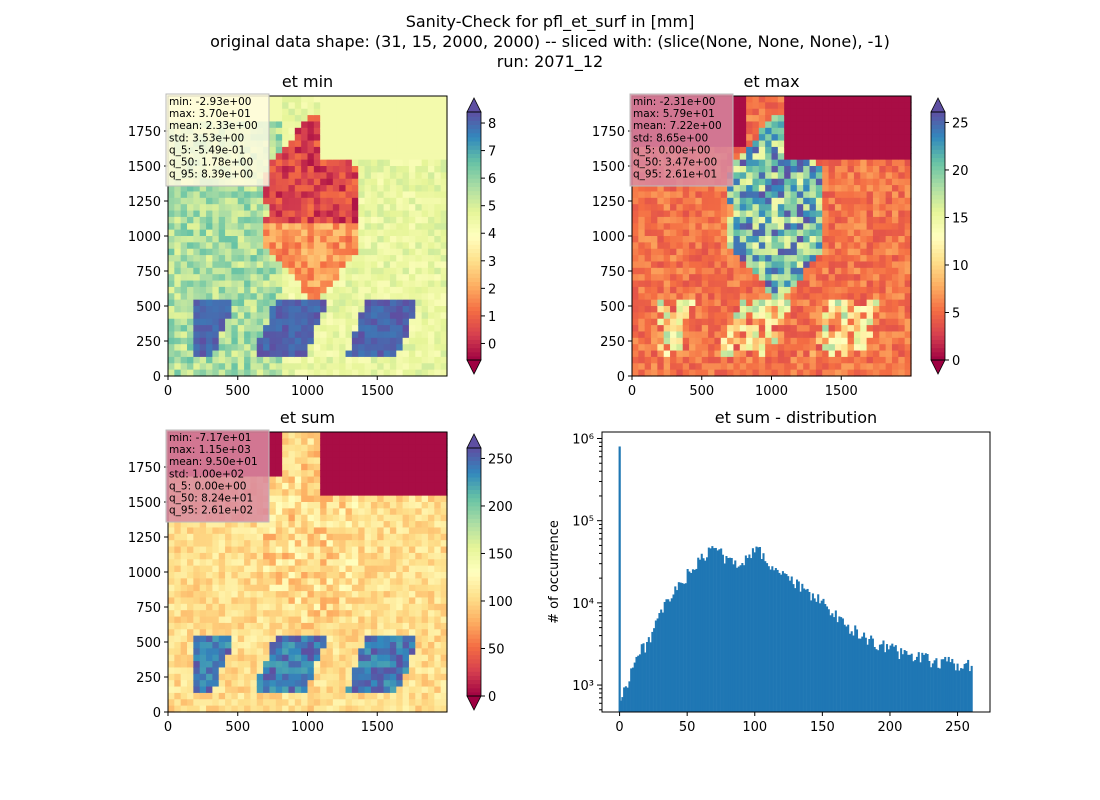 The width and height of the screenshot is (1100, 800). Describe the element at coordinates (144, 202) in the screenshot. I see `y-tick-label: 1250` at that location.